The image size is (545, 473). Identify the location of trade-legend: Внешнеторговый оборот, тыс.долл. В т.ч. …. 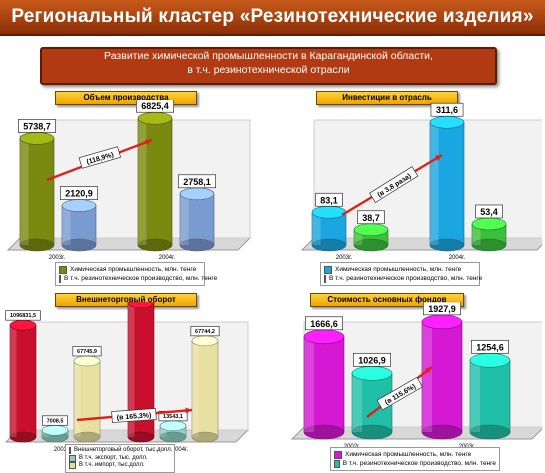
(120, 458).